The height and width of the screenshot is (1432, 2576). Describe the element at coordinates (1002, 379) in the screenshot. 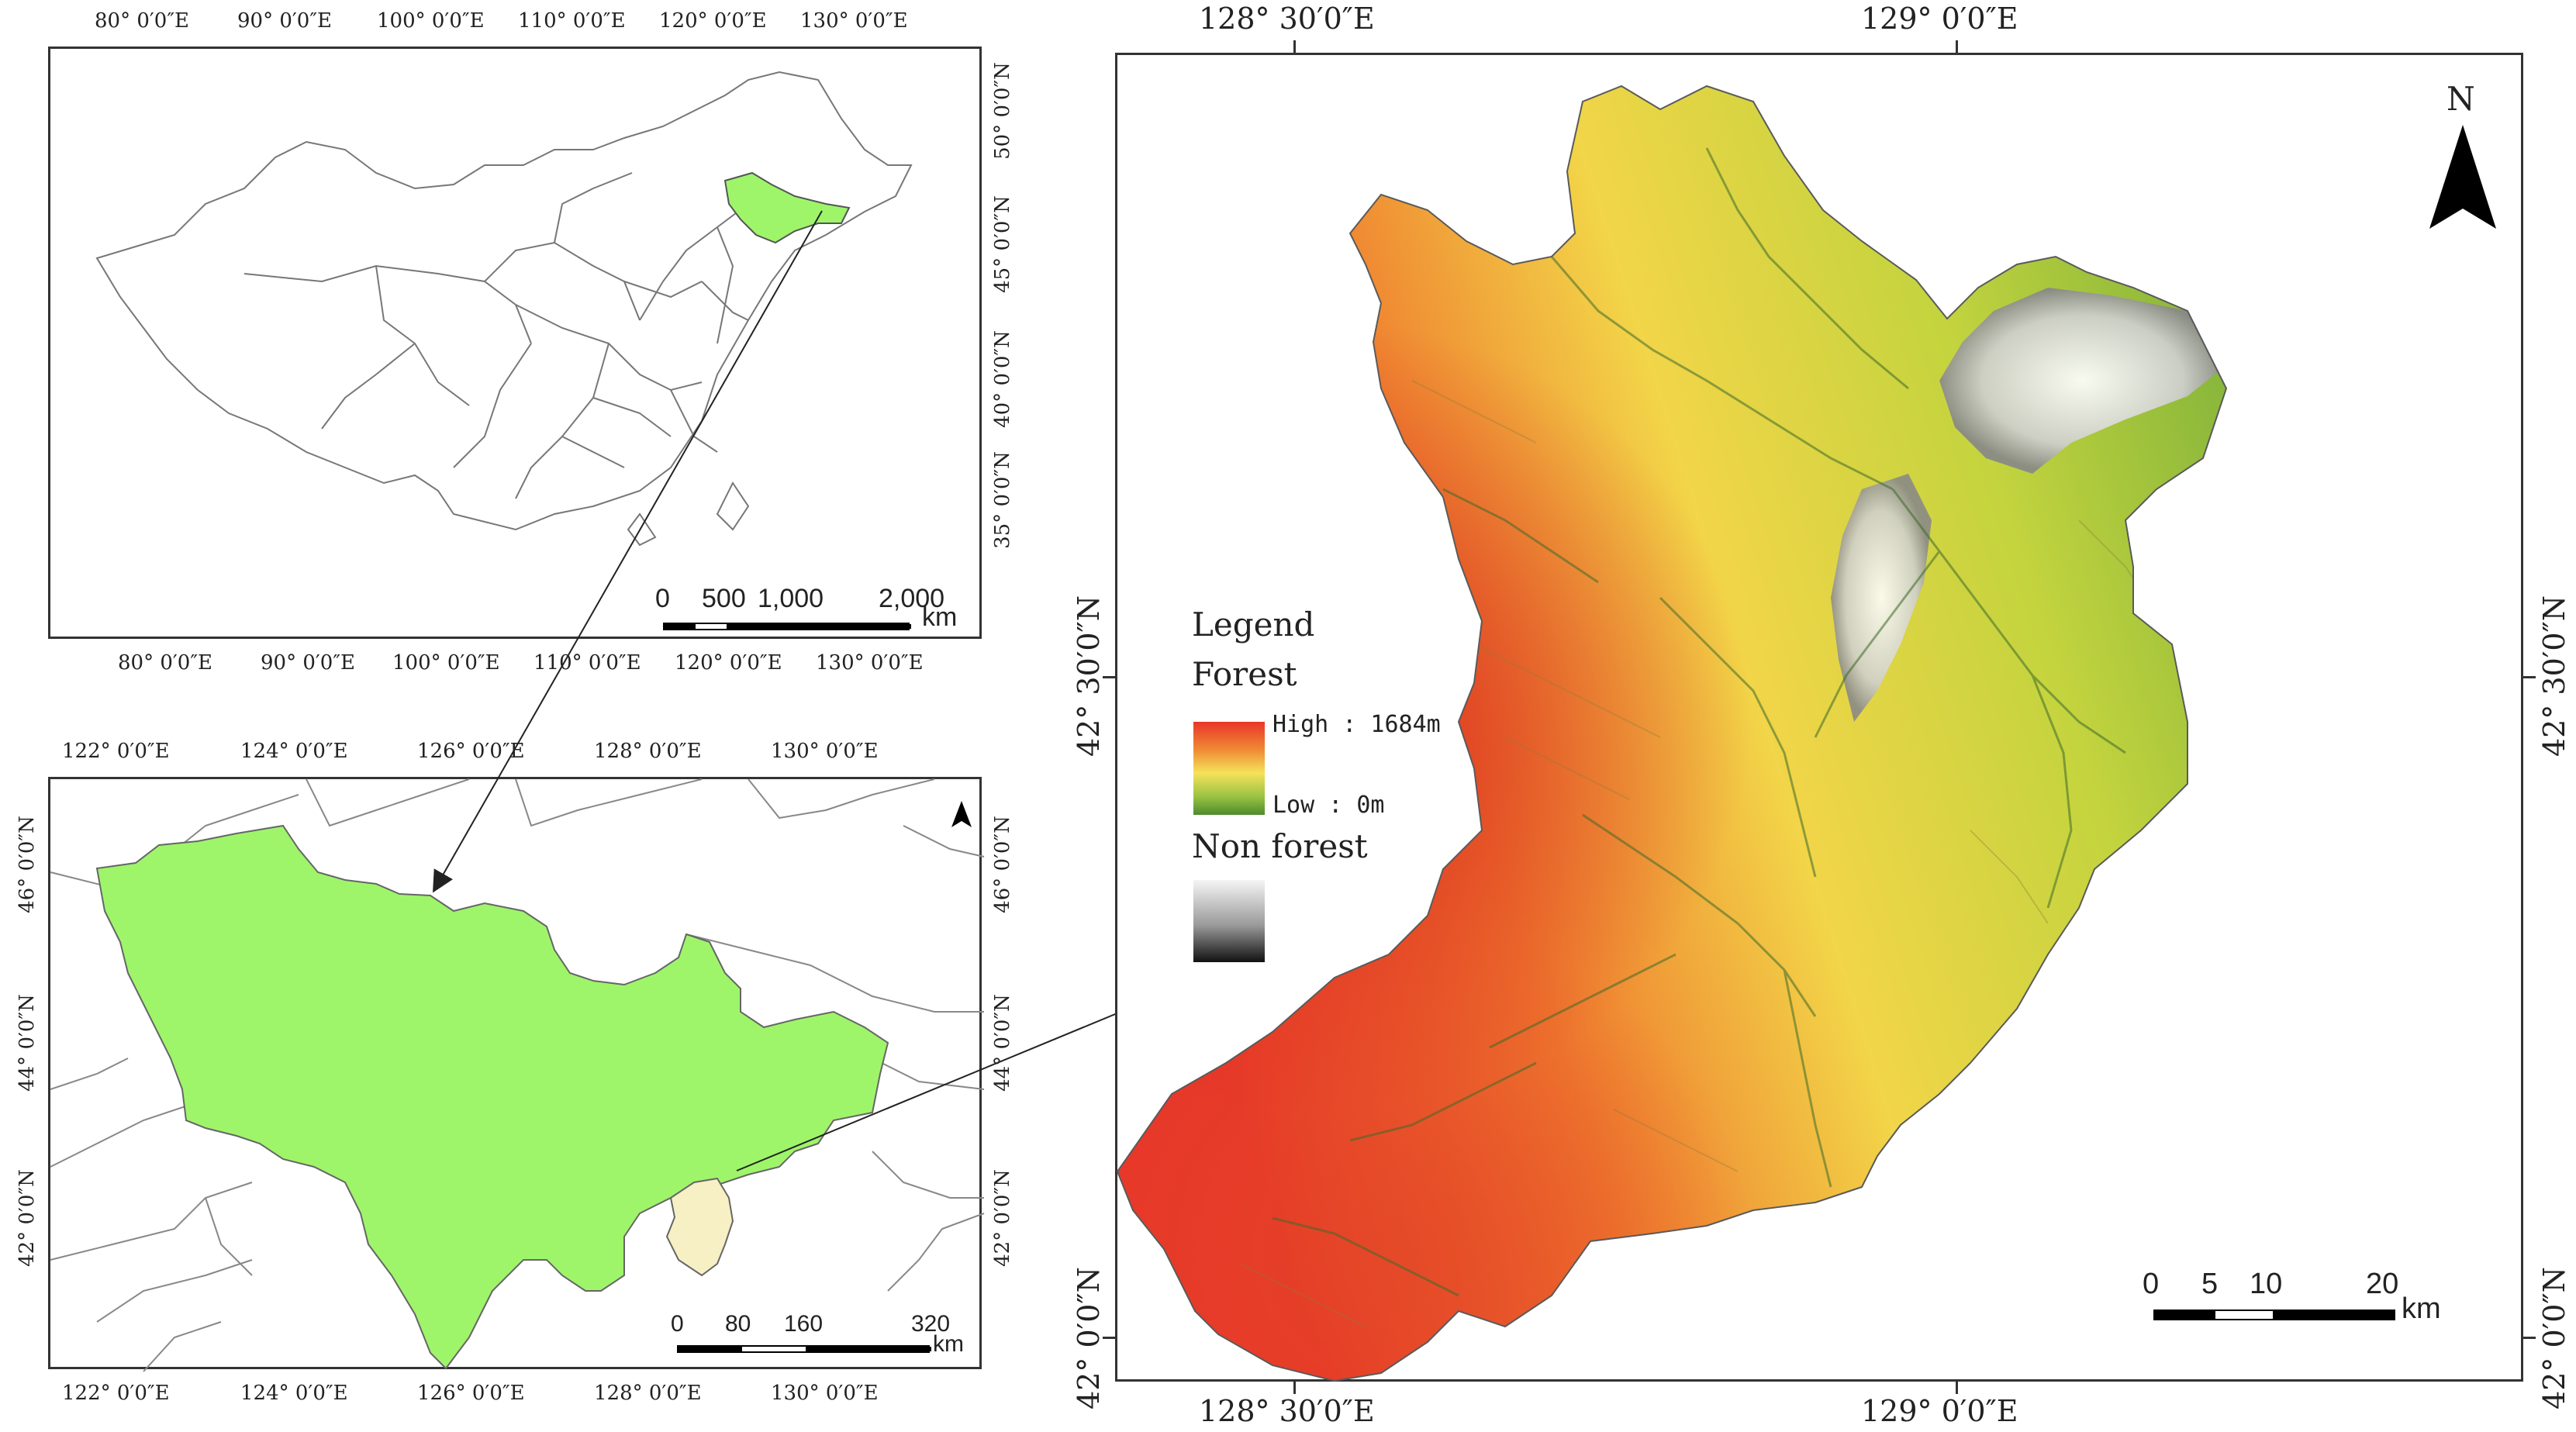

I see `overview-right-lat-label: 40° 0′0″N` at that location.